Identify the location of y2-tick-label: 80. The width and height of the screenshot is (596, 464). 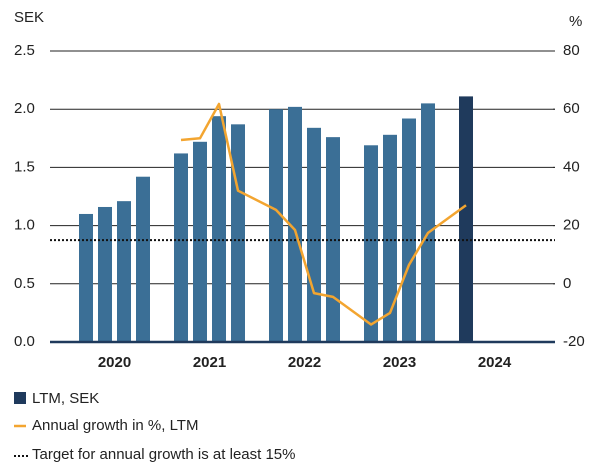
(571, 50).